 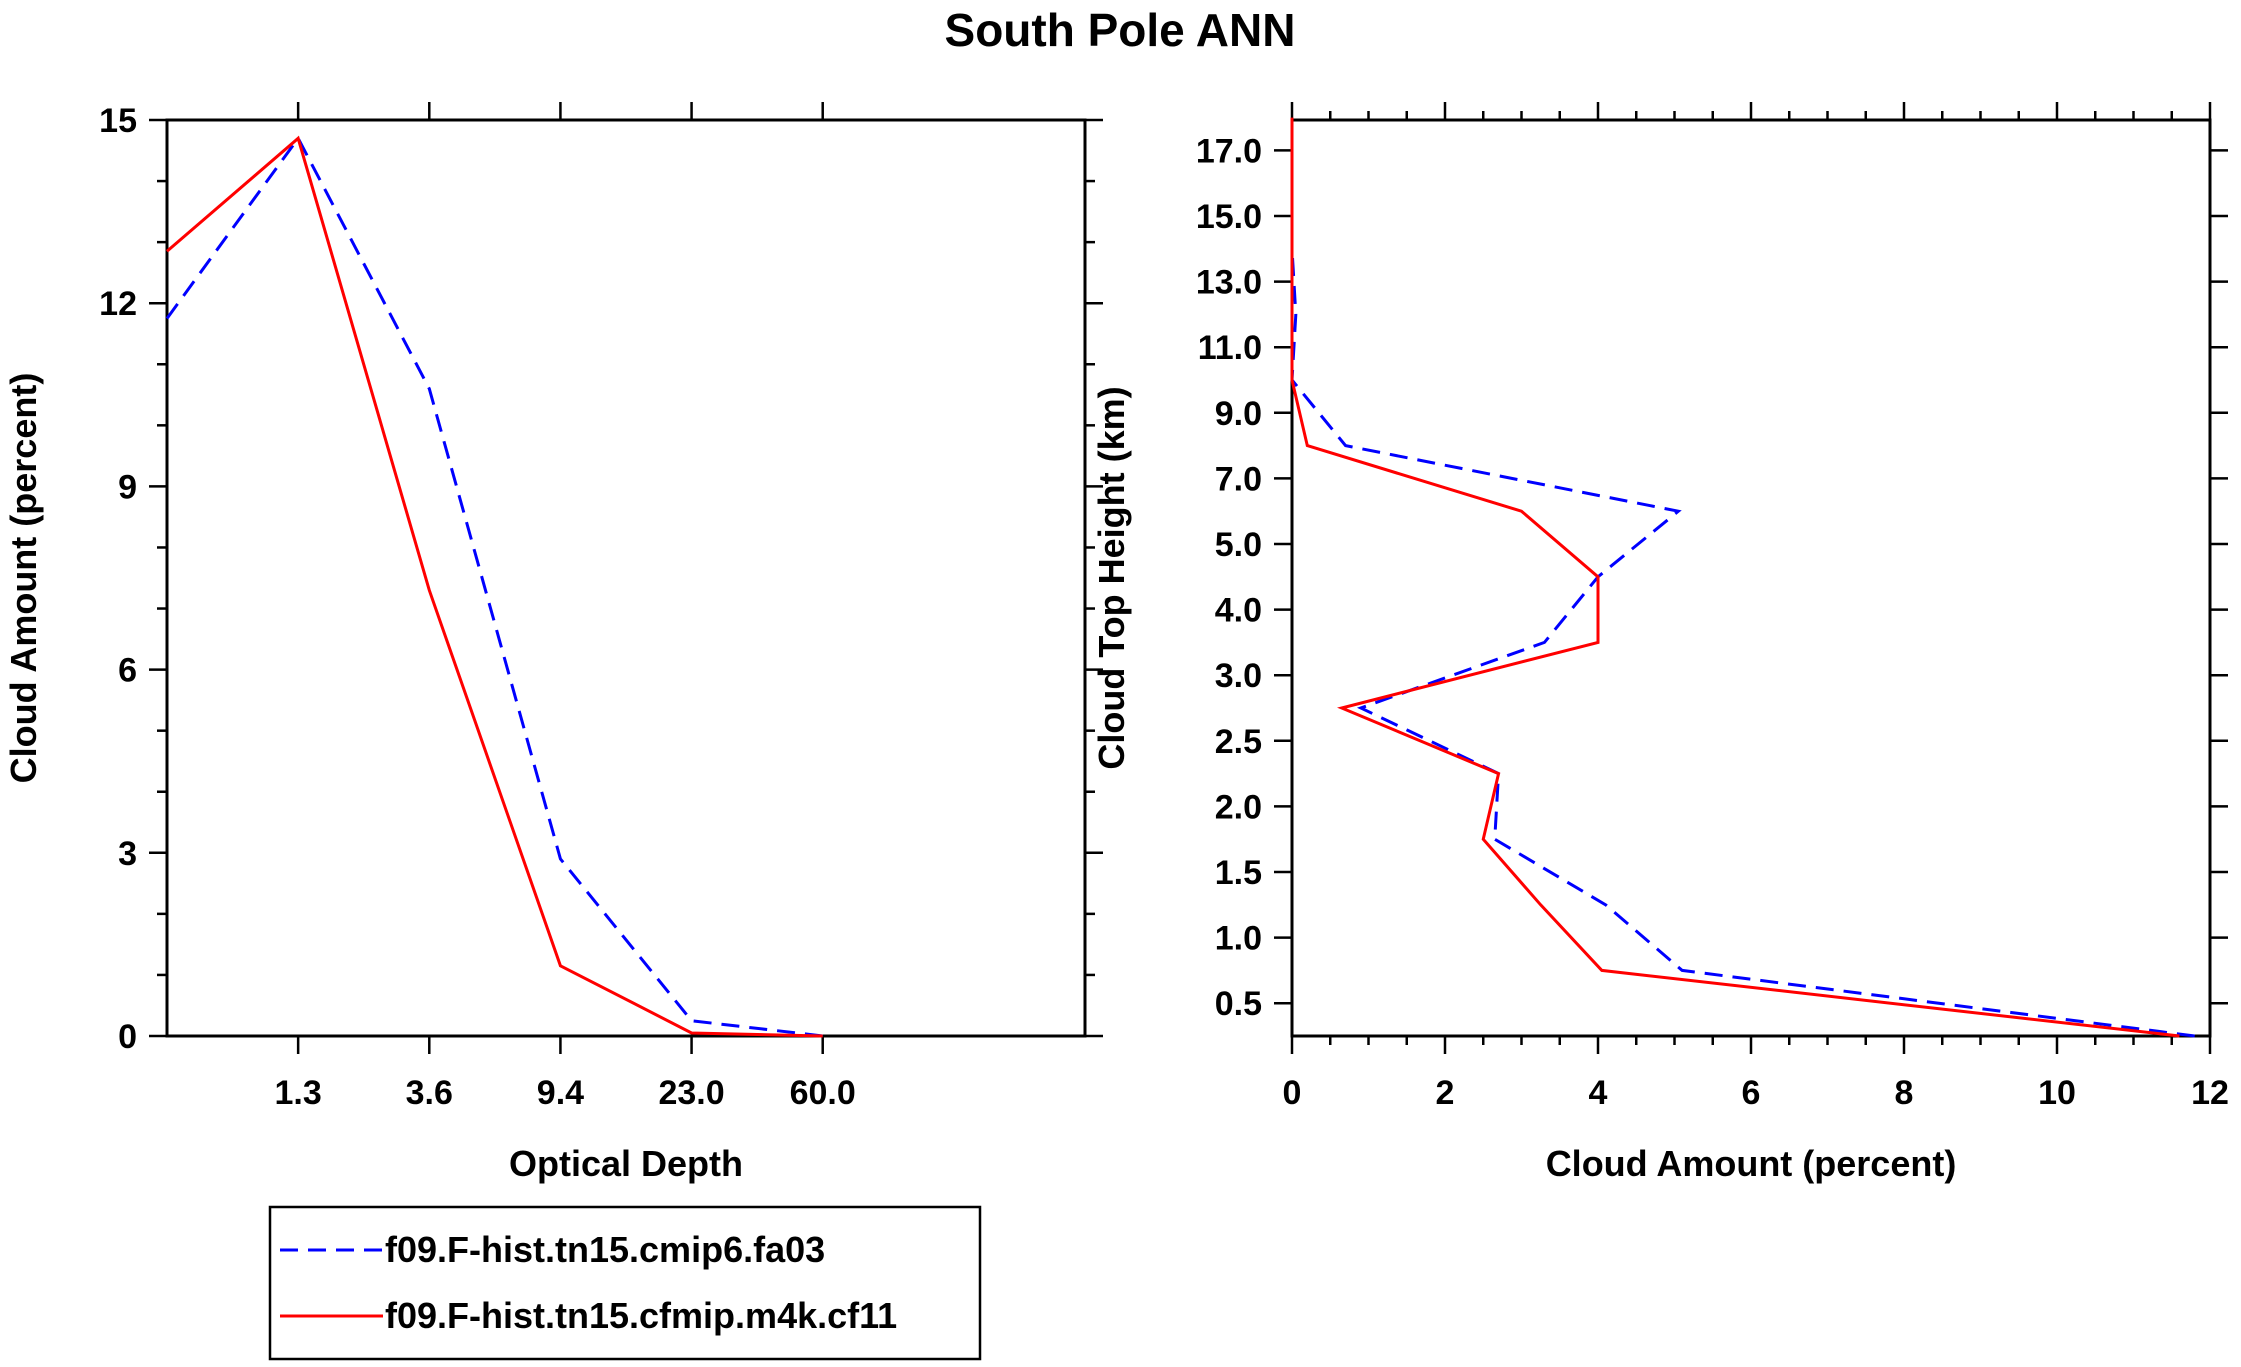 I want to click on right-y-tick-label: 1.5, so click(x=1238, y=873).